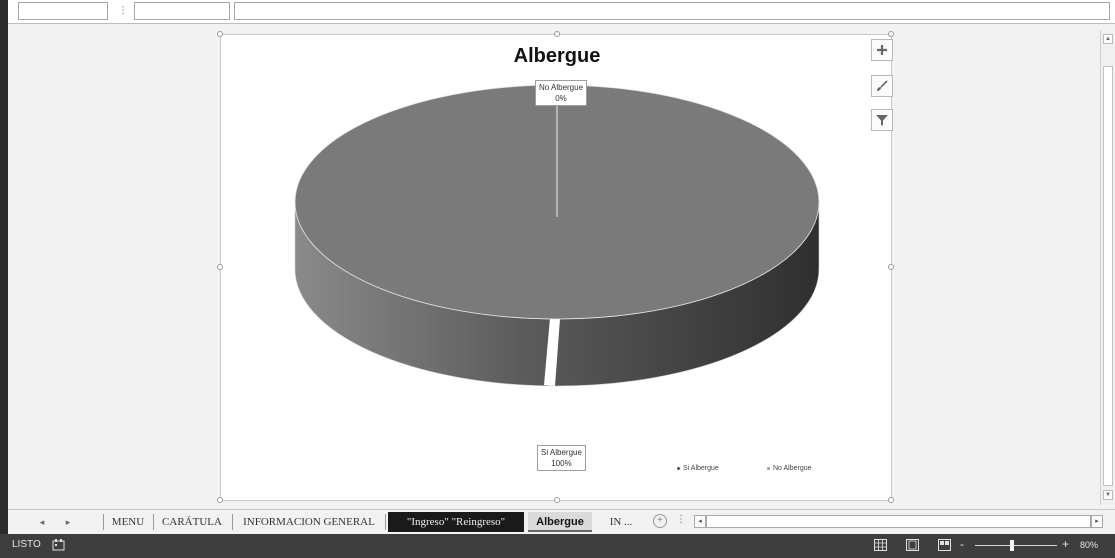  What do you see at coordinates (128, 522) in the screenshot?
I see `sheet-tab-menu: MENU` at bounding box center [128, 522].